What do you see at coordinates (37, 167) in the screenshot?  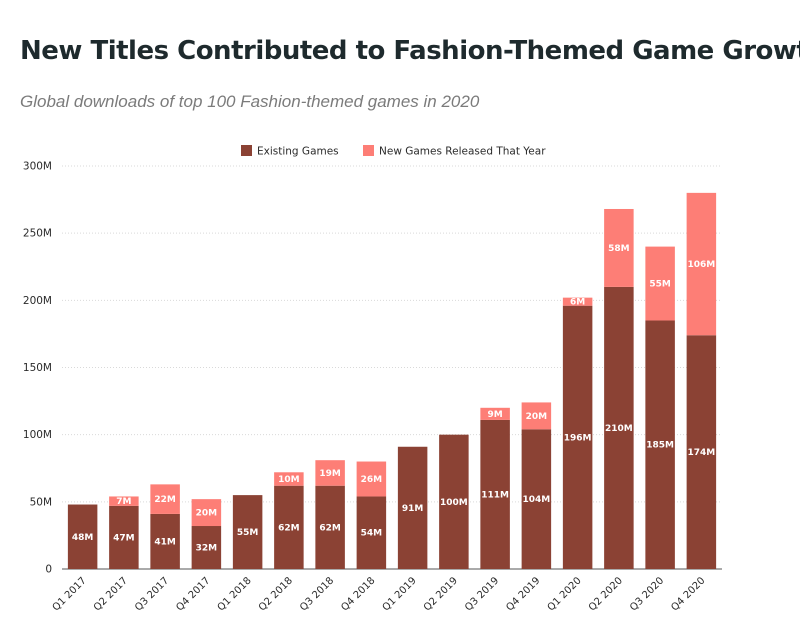 I see `y-tick-label: 300M` at bounding box center [37, 167].